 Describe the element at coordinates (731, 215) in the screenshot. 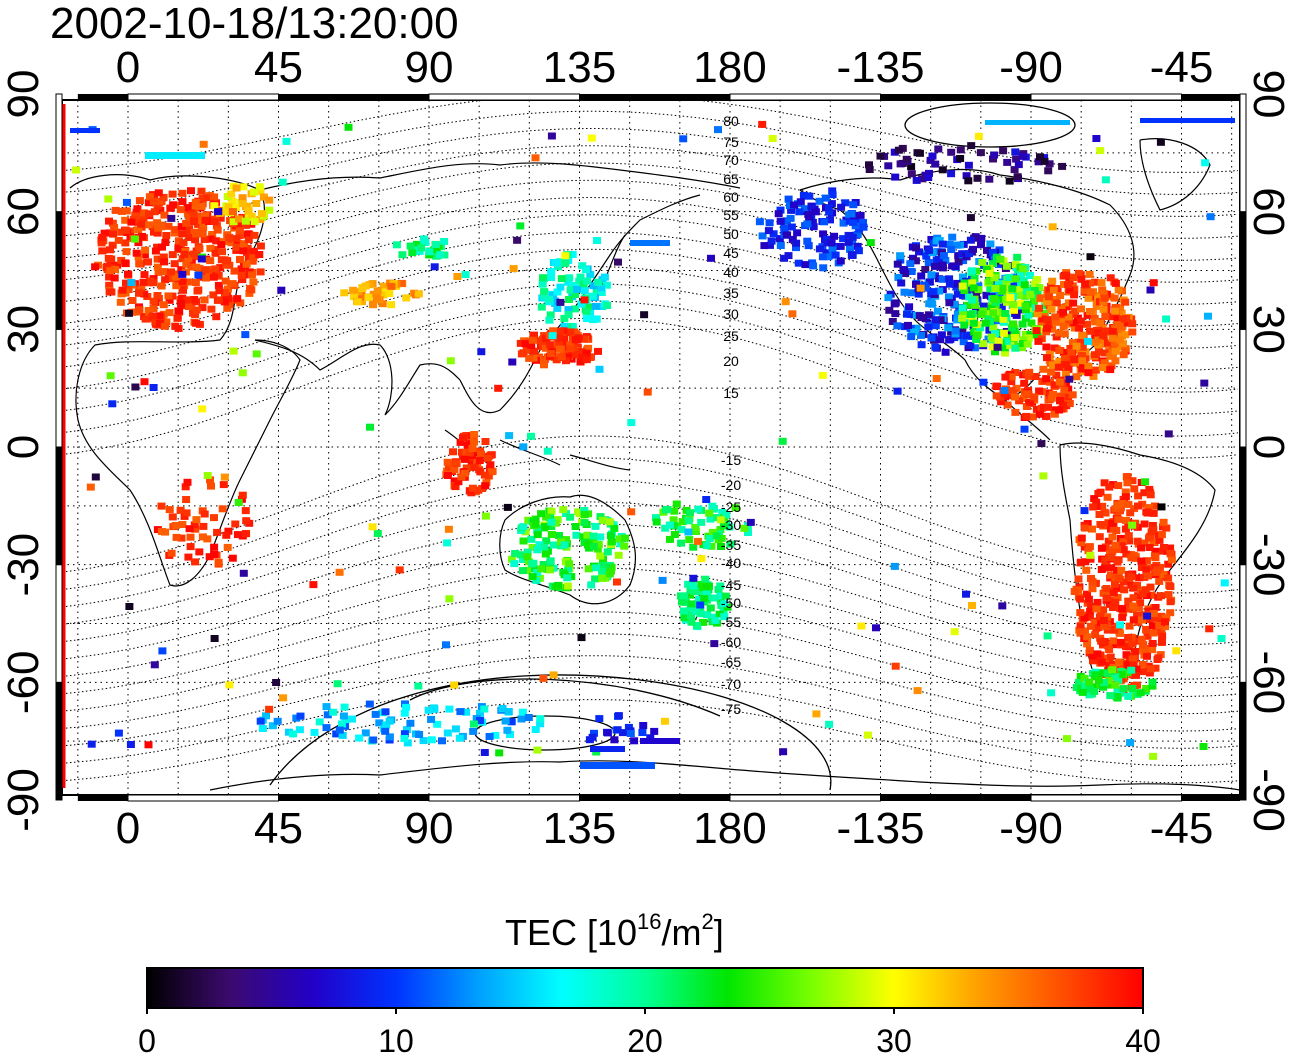

I see `contour-label-north: 55` at that location.